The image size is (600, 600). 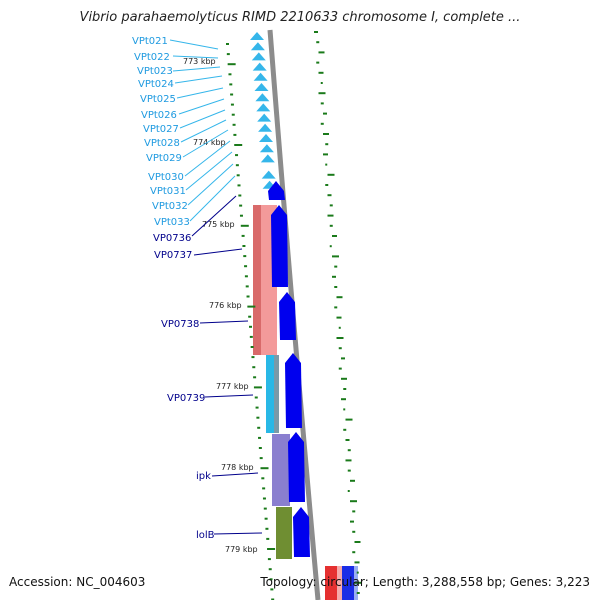 What do you see at coordinates (348, 583) in the screenshot?
I see `bottom-block-blue` at bounding box center [348, 583].